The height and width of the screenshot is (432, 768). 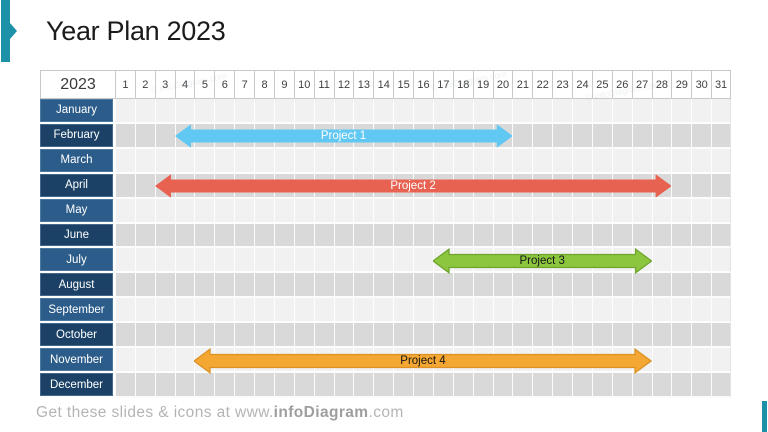 I want to click on project-arrow: Project 3, so click(x=542, y=260).